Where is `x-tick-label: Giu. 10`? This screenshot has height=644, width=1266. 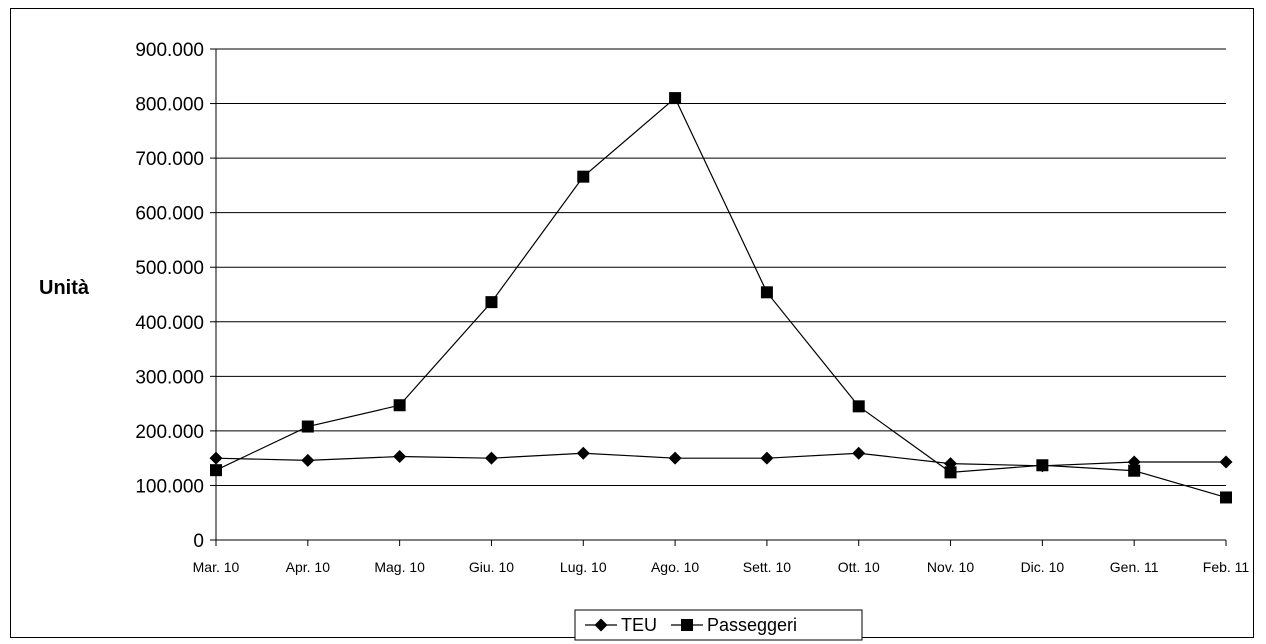
x-tick-label: Giu. 10 is located at coordinates (491, 567).